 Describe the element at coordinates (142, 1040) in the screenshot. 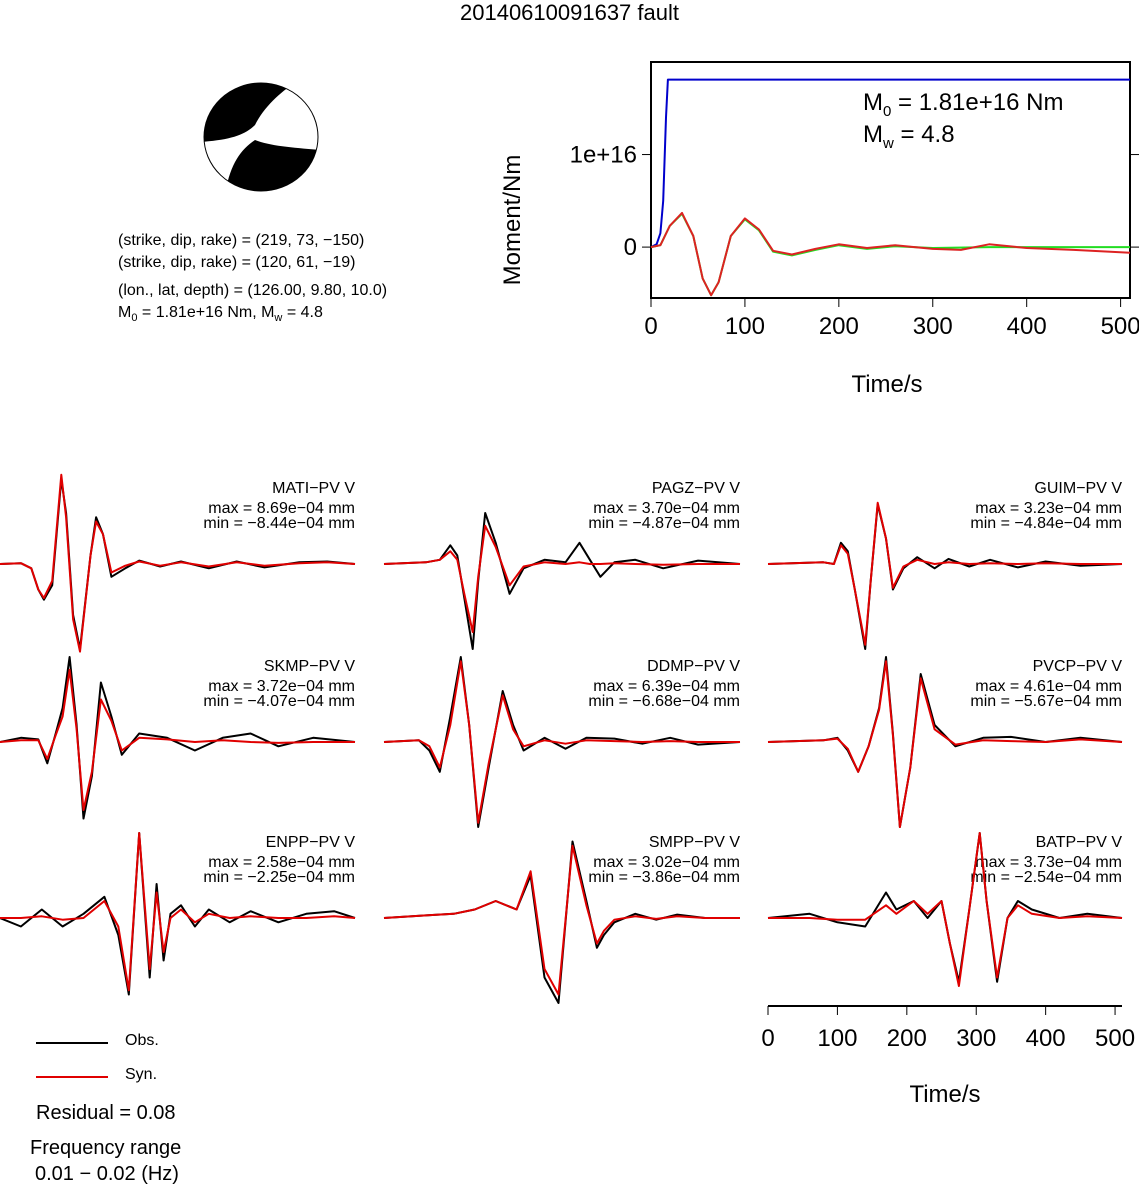

I see `legend-obs-label: Obs.` at that location.